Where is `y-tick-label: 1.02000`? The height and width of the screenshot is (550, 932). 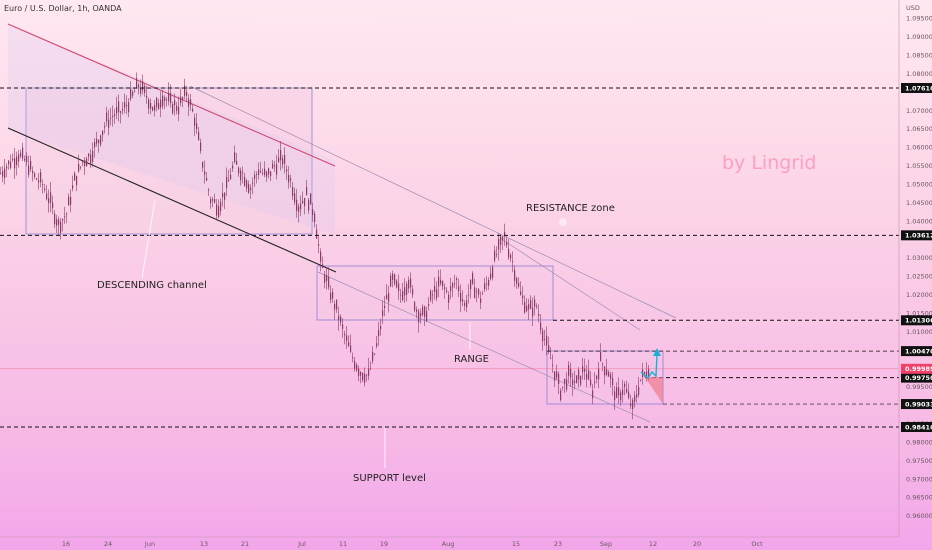
y-tick-label: 1.02000 is located at coordinates (919, 295).